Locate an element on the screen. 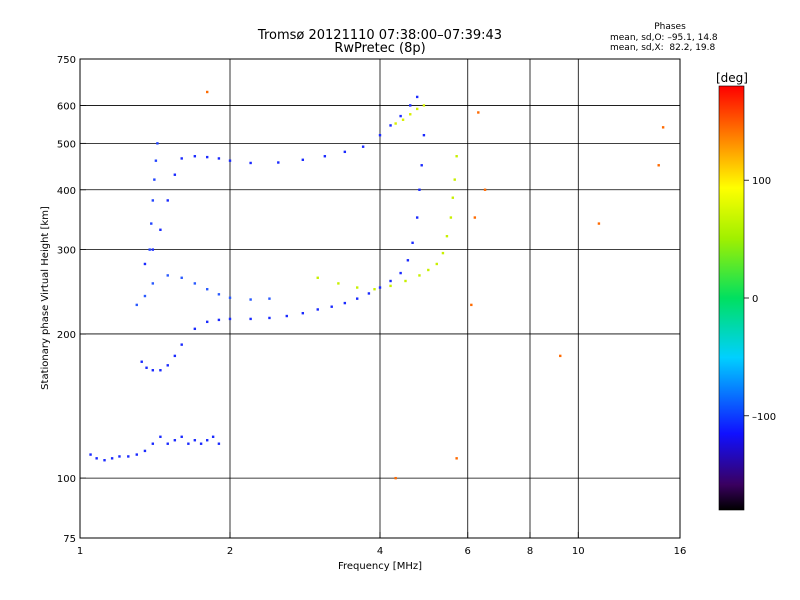  phases-heading: Phases is located at coordinates (670, 27).